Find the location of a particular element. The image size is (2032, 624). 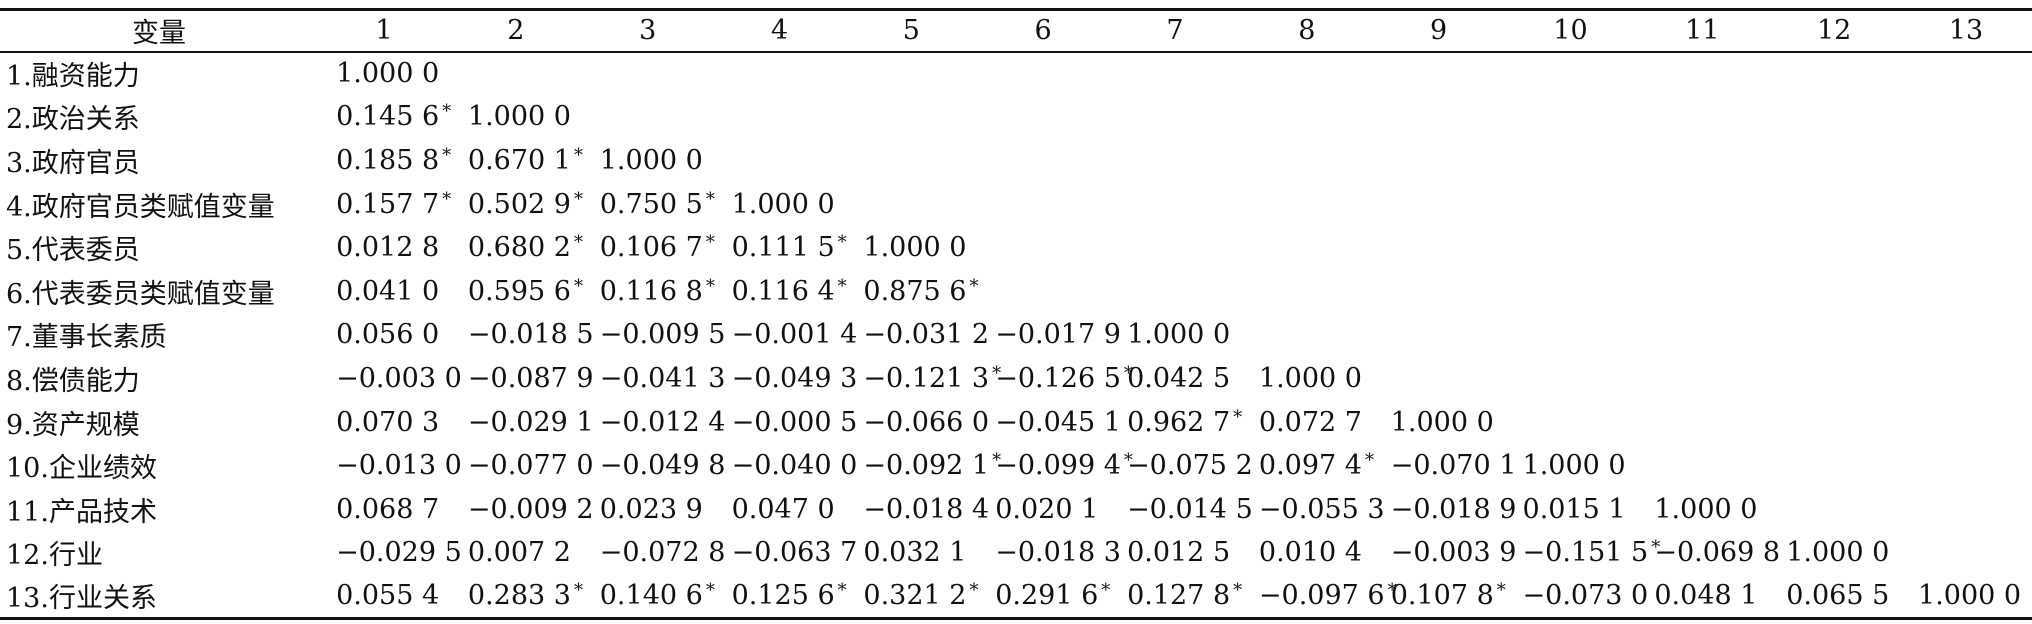

cell-value: 0.140 6 is located at coordinates (651, 596).